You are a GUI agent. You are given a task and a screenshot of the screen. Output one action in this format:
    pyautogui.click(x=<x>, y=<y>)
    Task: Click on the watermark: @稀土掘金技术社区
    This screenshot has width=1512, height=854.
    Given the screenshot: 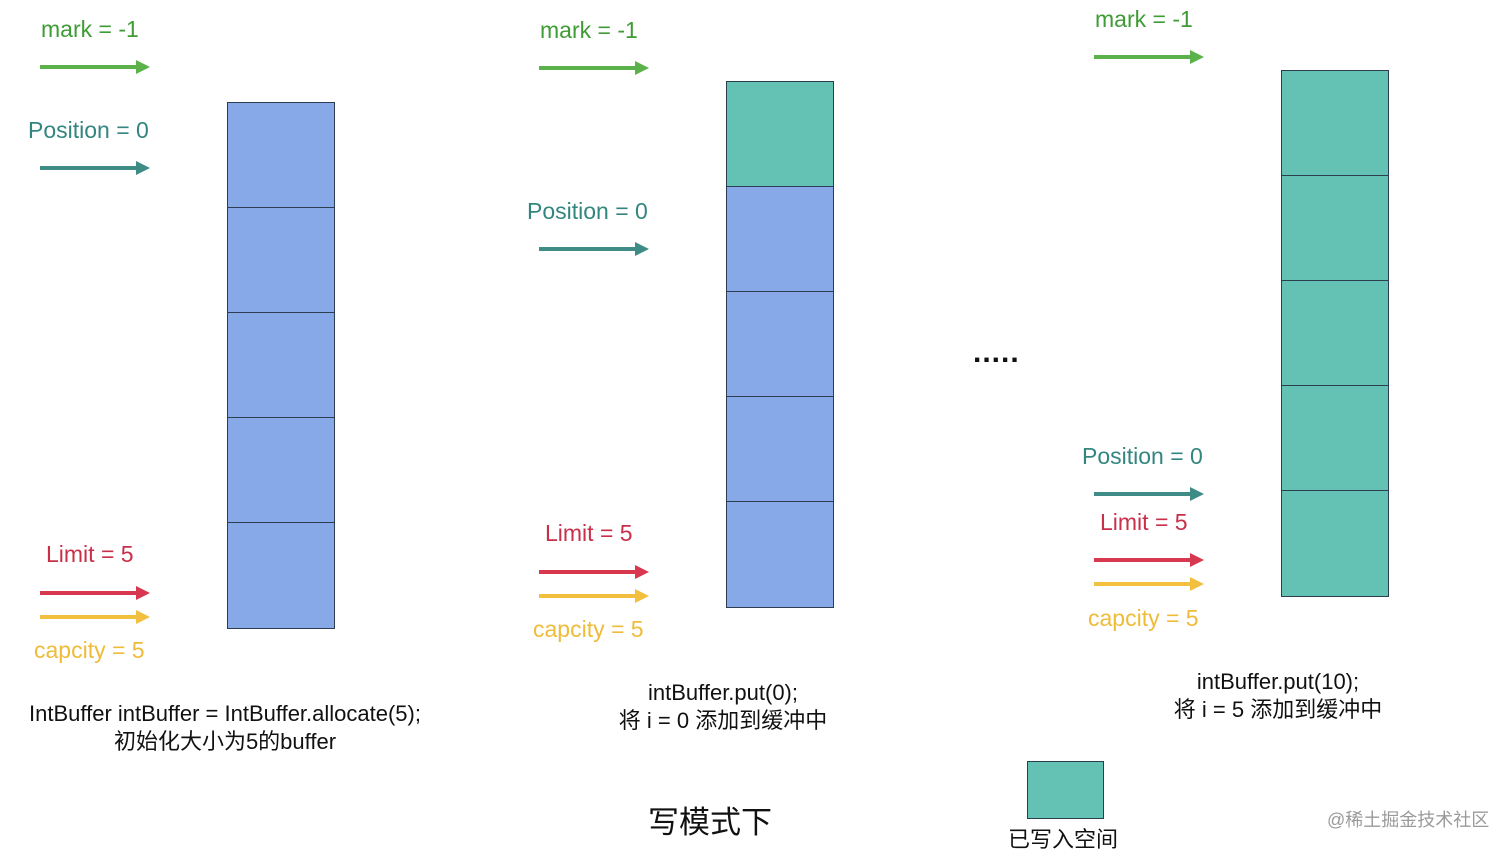 What is the action you would take?
    pyautogui.click(x=1408, y=820)
    